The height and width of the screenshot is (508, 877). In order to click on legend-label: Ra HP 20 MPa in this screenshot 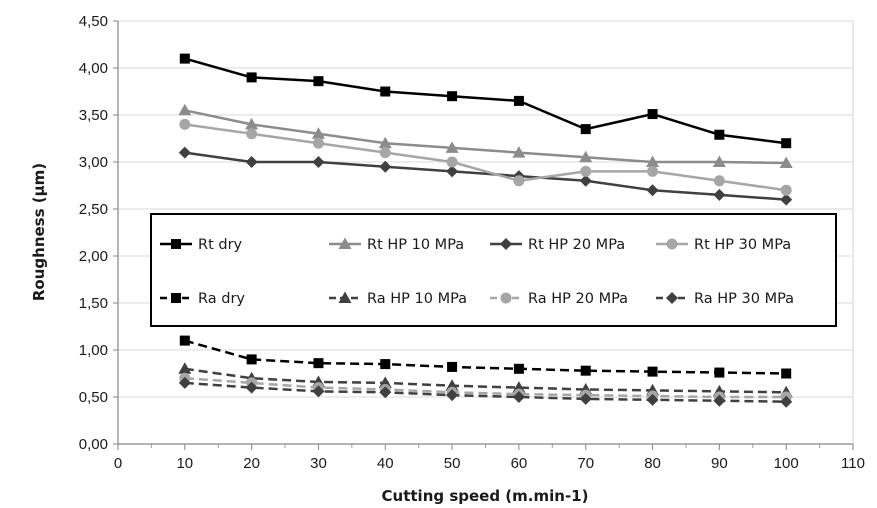, I will do `click(578, 299)`.